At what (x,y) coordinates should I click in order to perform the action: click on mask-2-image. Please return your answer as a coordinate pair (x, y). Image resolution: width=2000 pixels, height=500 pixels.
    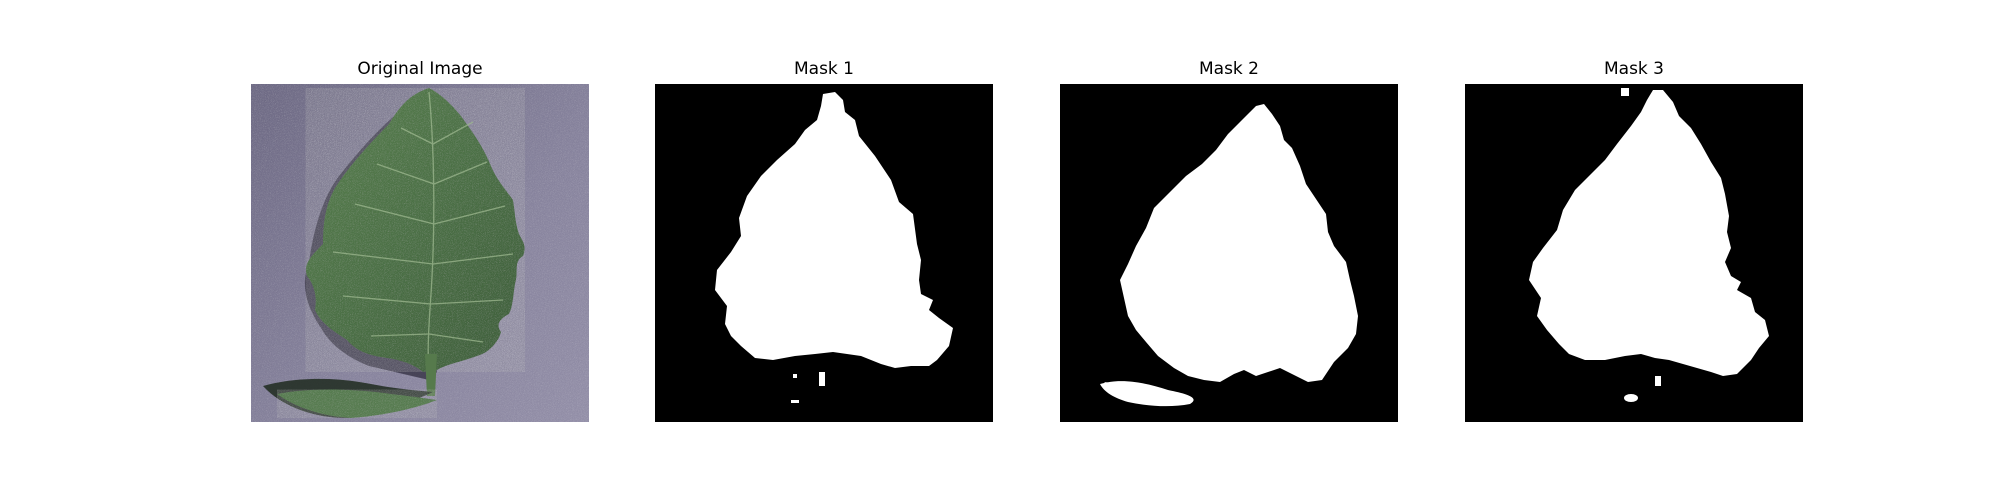
    Looking at the image, I should click on (1229, 253).